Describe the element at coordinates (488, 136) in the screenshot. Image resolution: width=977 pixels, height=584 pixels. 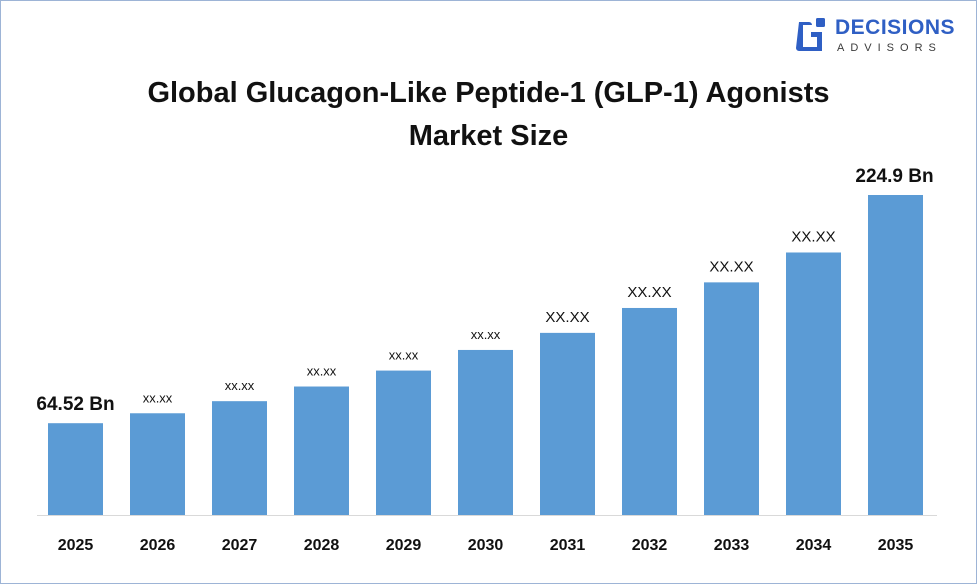
I see `chart-title-line2: Market Size` at that location.